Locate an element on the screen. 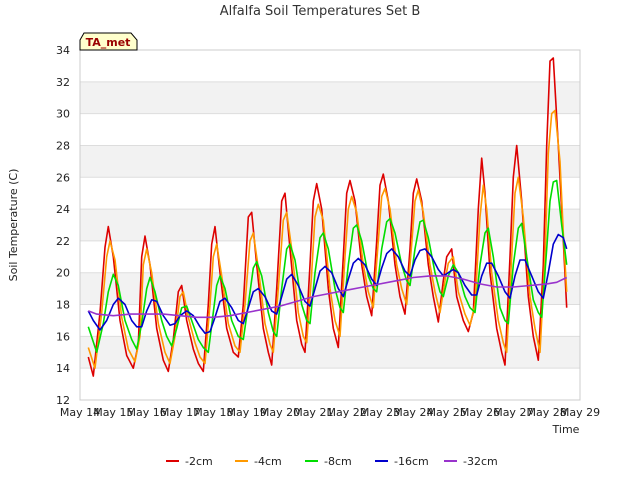  y-tick-label: 14 is located at coordinates (63, 368).